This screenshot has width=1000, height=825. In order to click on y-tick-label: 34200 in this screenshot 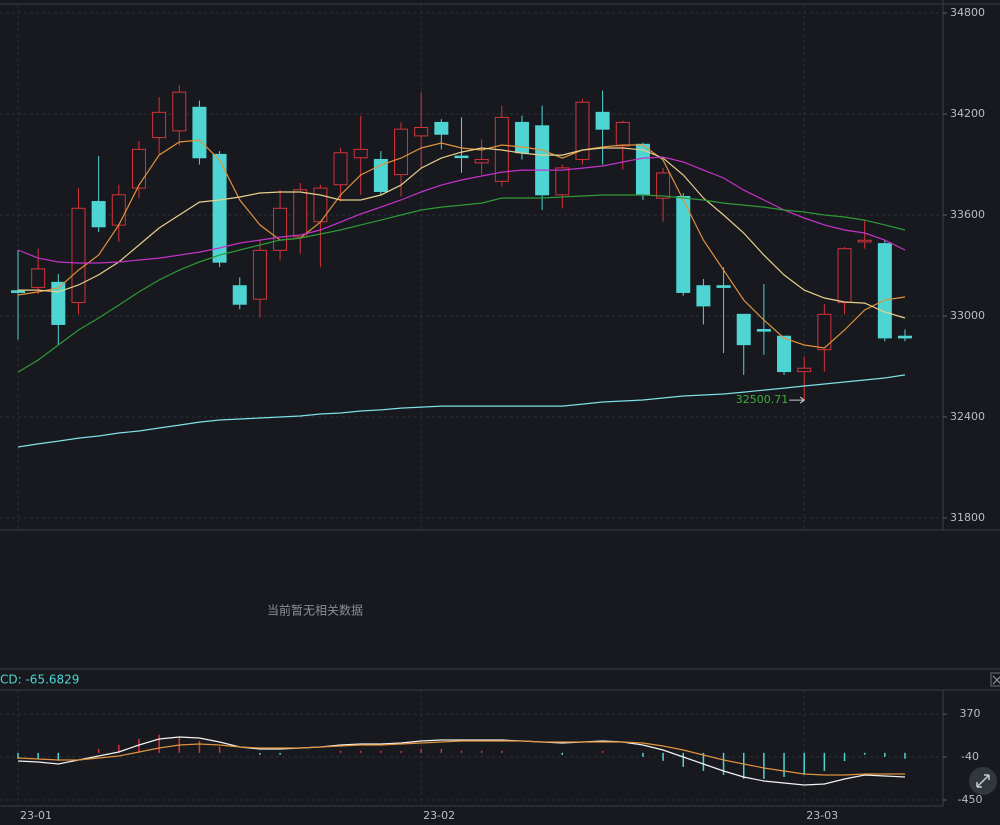, I will do `click(967, 113)`.